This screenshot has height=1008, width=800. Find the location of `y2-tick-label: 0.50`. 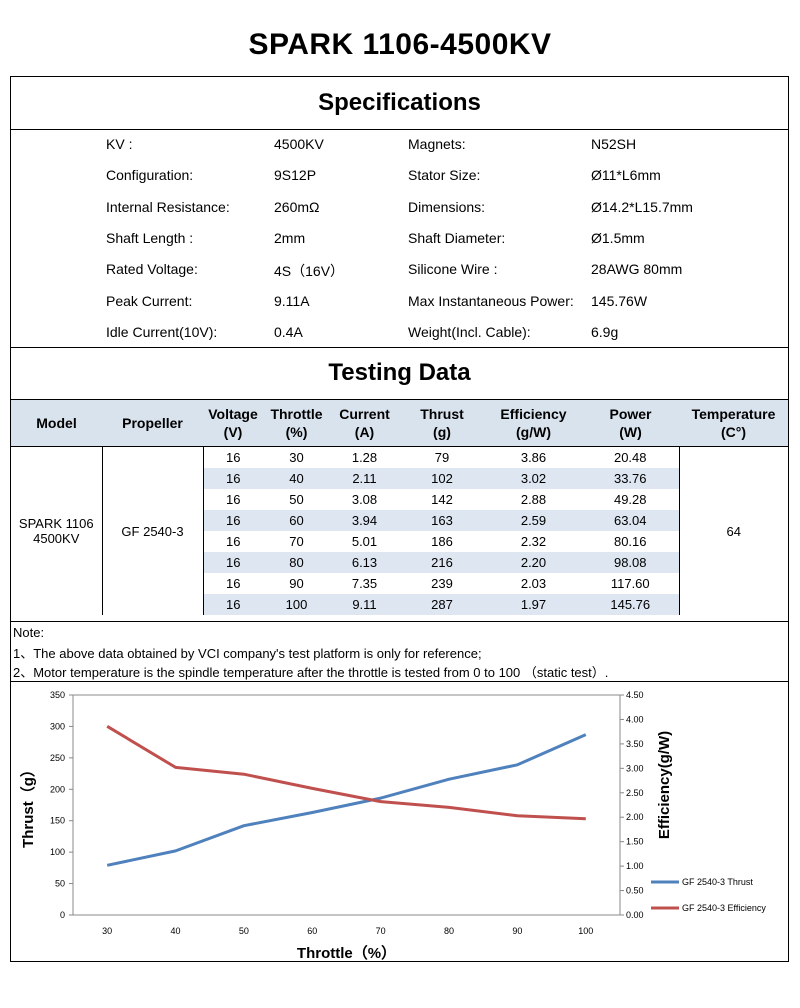

y2-tick-label: 0.50 is located at coordinates (635, 891).